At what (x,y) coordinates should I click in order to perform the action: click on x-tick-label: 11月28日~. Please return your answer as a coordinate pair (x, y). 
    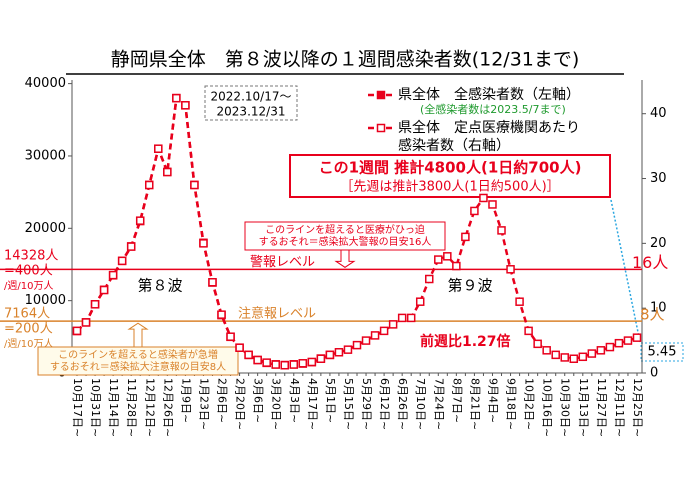
    Looking at the image, I should click on (131, 407).